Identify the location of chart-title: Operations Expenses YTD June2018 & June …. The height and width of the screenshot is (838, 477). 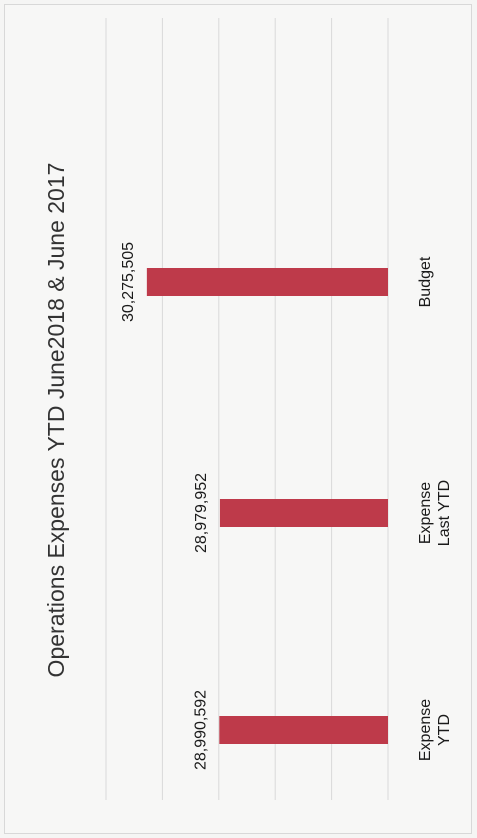
(56, 420).